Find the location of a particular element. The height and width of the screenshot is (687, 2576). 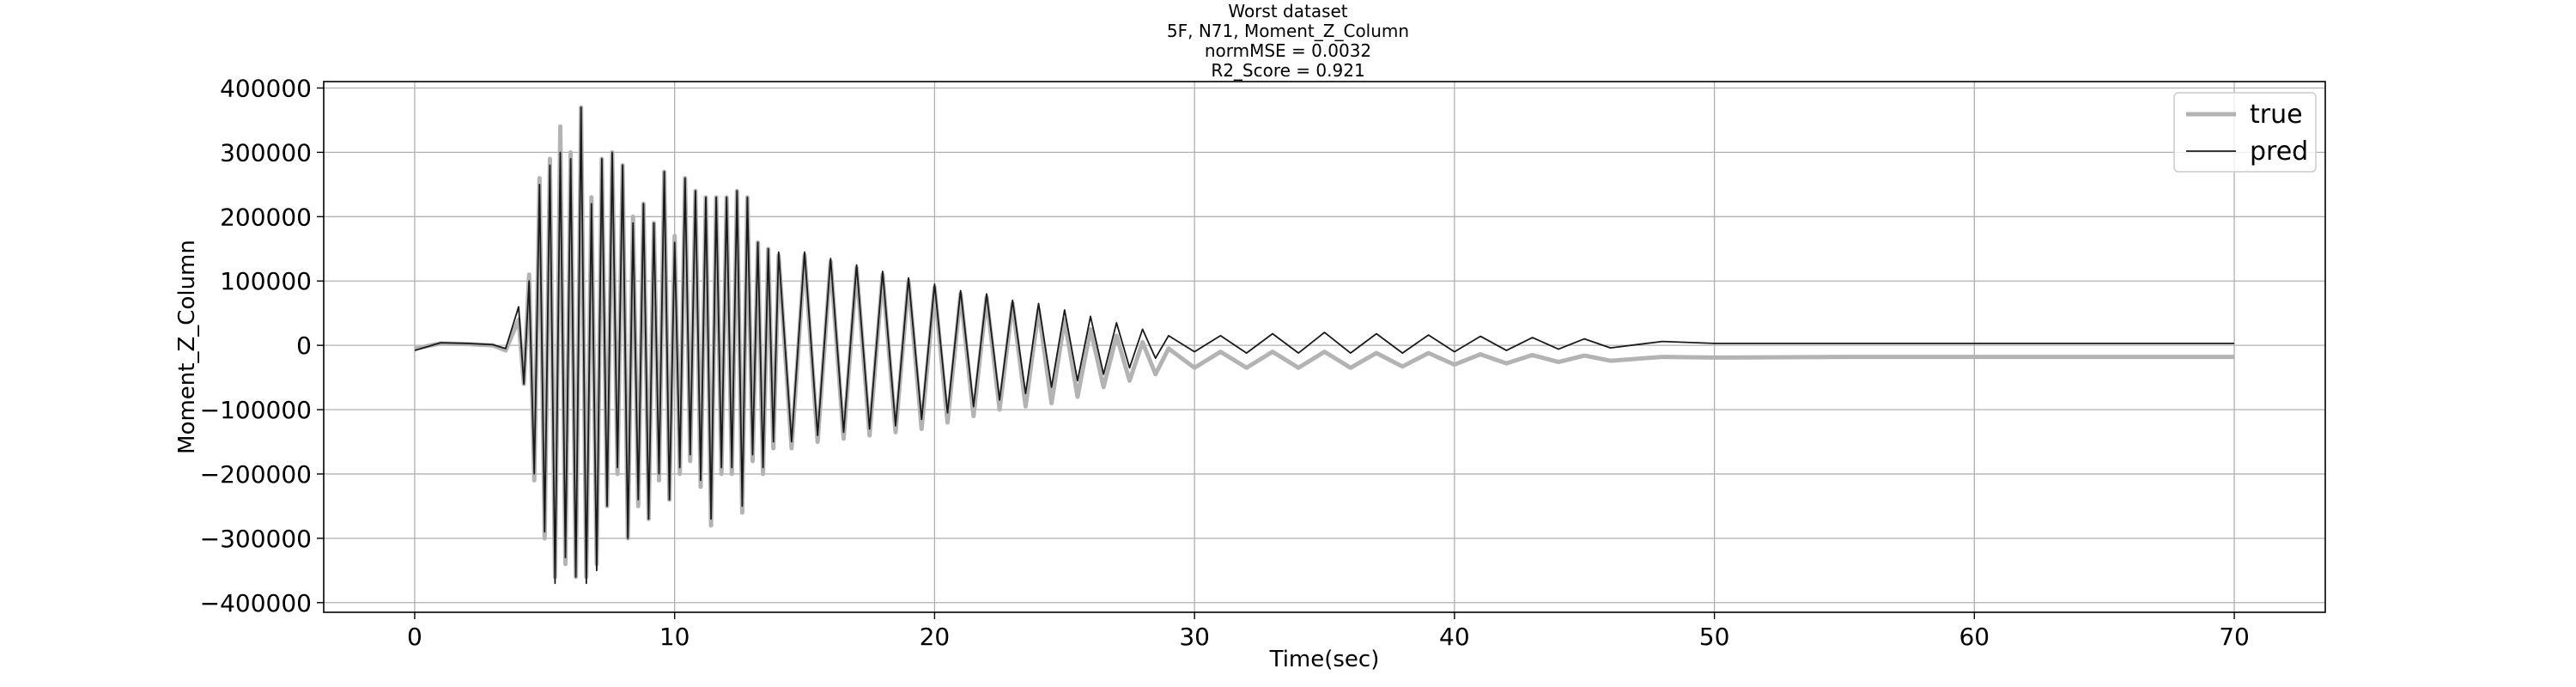

x-tick-label: 10 is located at coordinates (674, 637).